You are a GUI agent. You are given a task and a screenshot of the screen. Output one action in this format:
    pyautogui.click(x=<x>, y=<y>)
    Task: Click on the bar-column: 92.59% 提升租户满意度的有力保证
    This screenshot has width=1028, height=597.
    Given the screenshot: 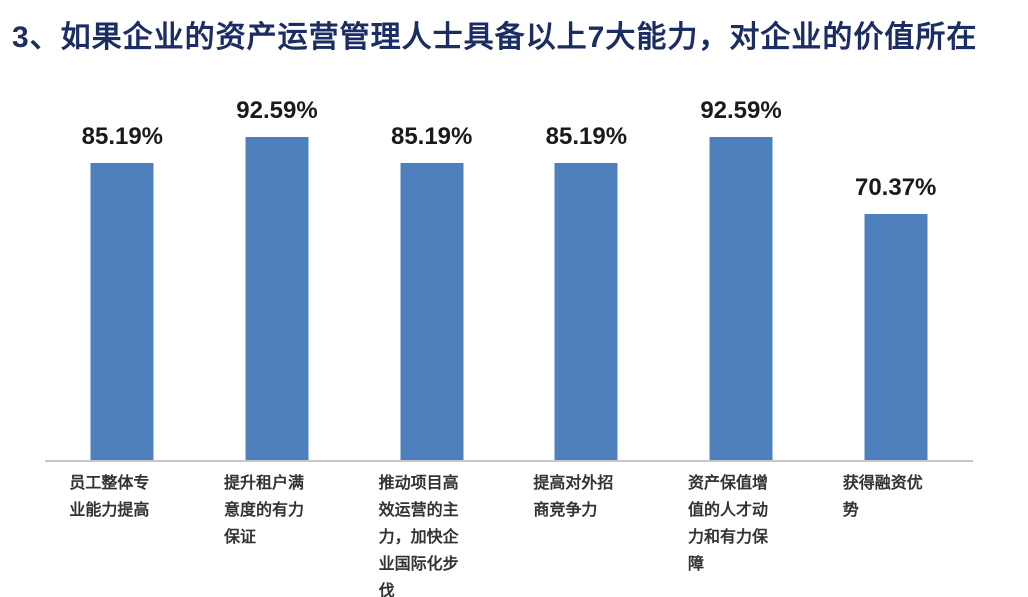 What is the action you would take?
    pyautogui.click(x=277, y=321)
    